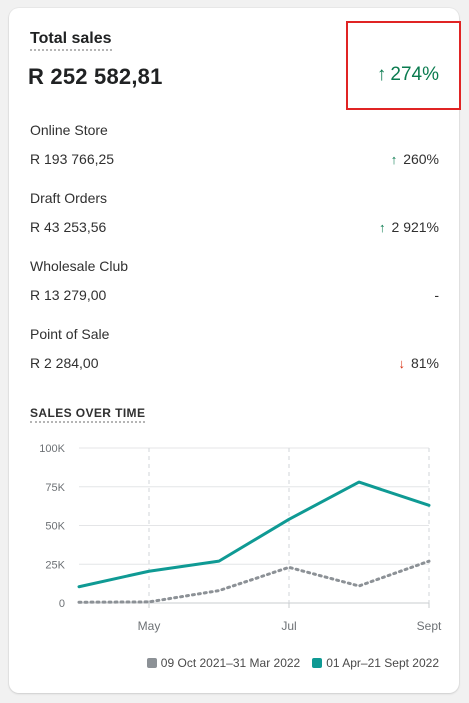  What do you see at coordinates (55, 488) in the screenshot?
I see `y-tick-label: 75K` at bounding box center [55, 488].